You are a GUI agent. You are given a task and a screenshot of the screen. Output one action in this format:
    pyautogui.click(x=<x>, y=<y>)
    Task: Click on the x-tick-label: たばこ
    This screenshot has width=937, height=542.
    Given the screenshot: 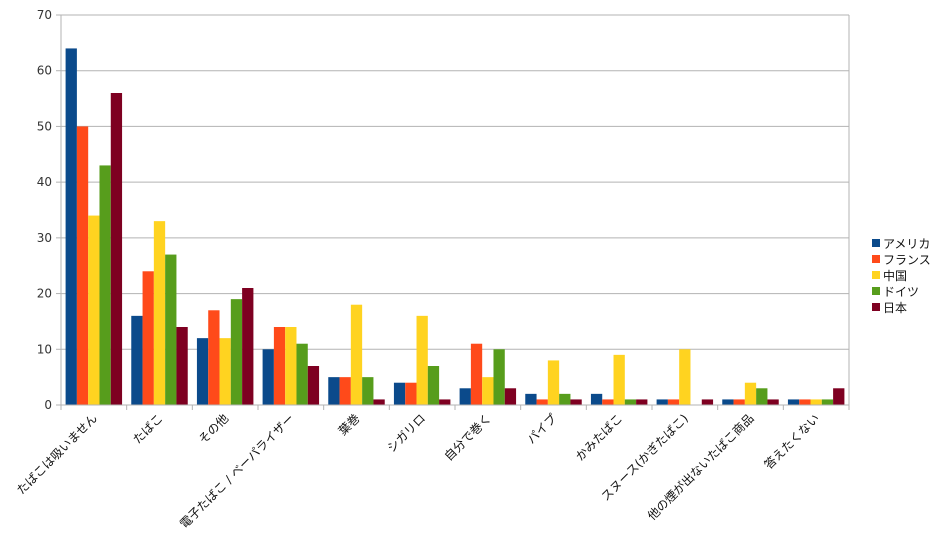 What is the action you would take?
    pyautogui.click(x=147, y=428)
    